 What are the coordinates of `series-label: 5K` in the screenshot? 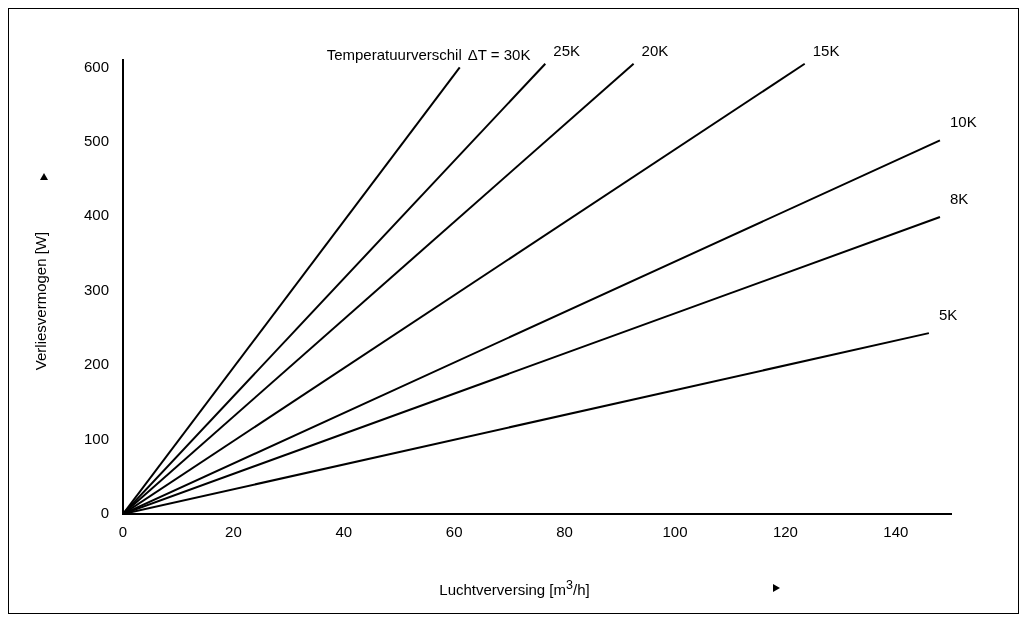 It's located at (948, 314).